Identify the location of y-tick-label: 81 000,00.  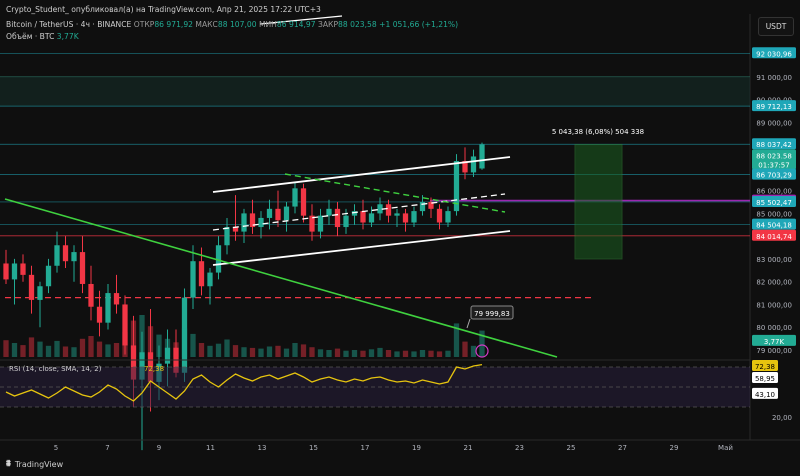
(774, 305).